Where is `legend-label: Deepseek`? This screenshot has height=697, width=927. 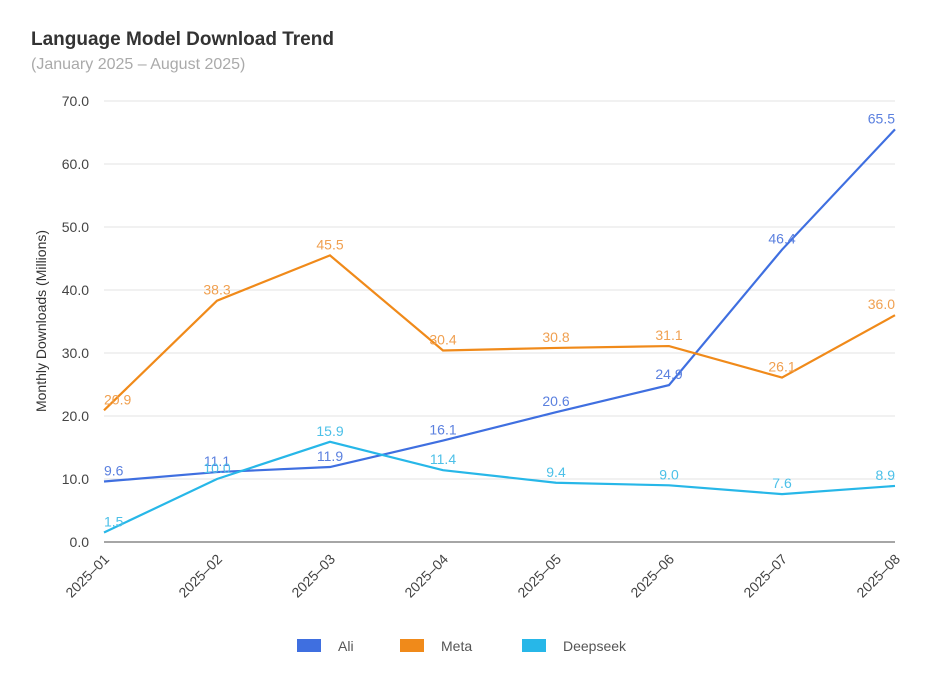 legend-label: Deepseek is located at coordinates (595, 646).